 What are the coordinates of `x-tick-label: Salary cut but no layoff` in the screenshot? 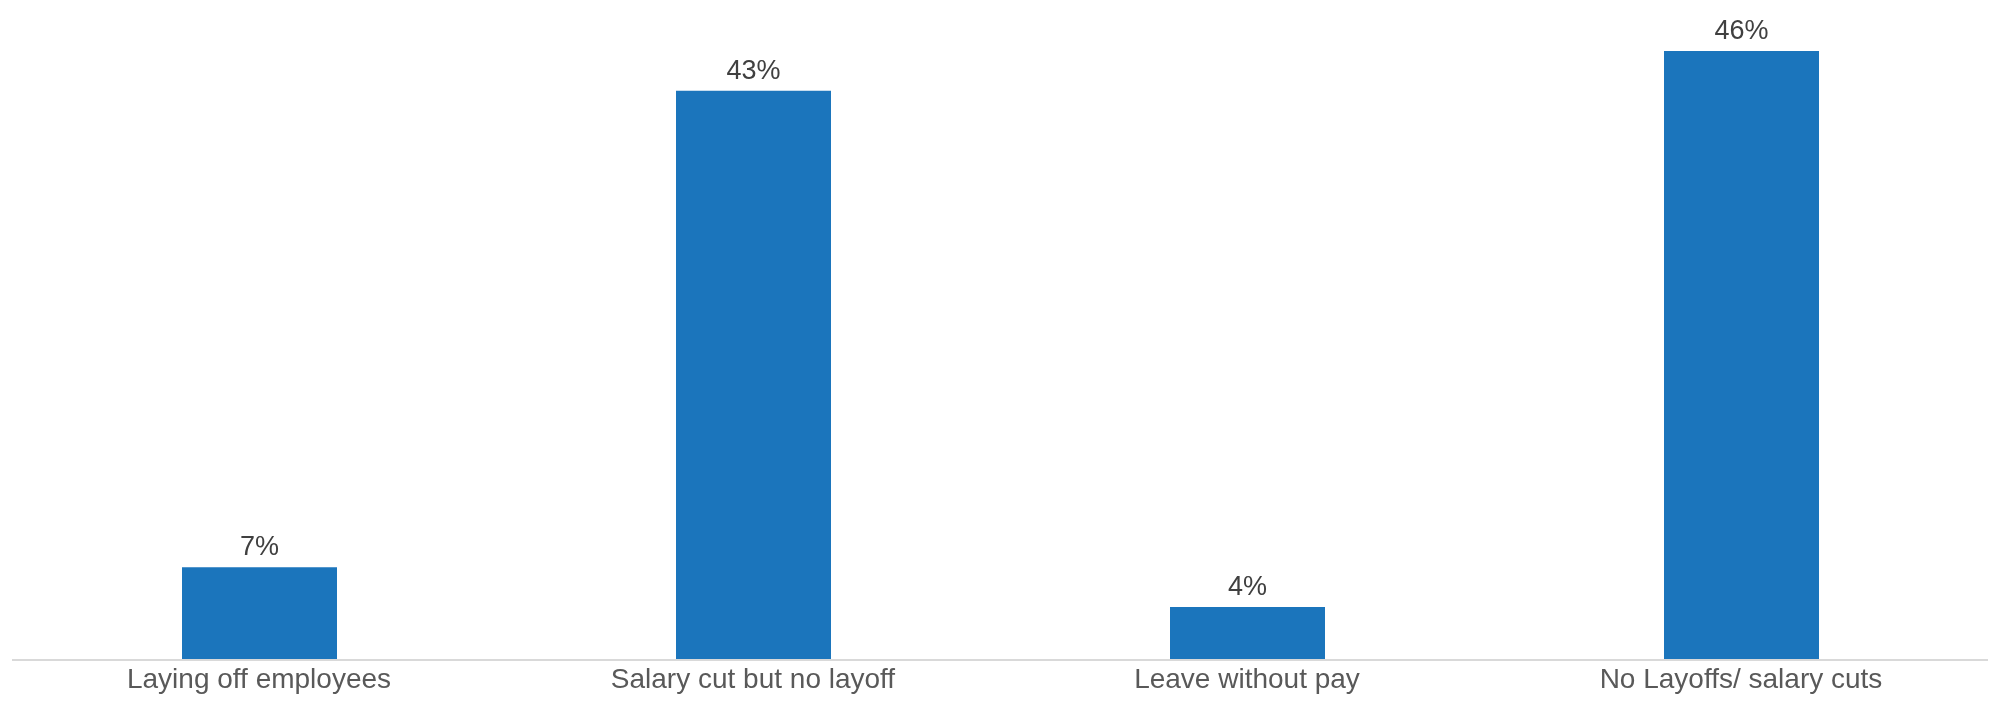 It's located at (753, 678).